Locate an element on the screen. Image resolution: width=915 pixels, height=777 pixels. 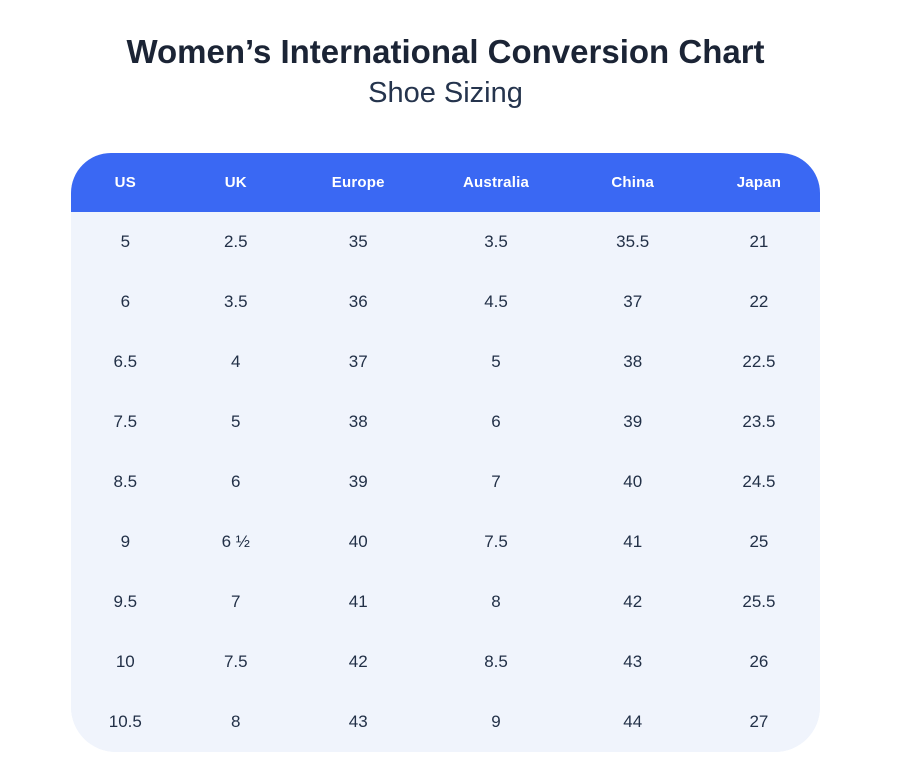
size-cell: 6.5 is located at coordinates (125, 361).